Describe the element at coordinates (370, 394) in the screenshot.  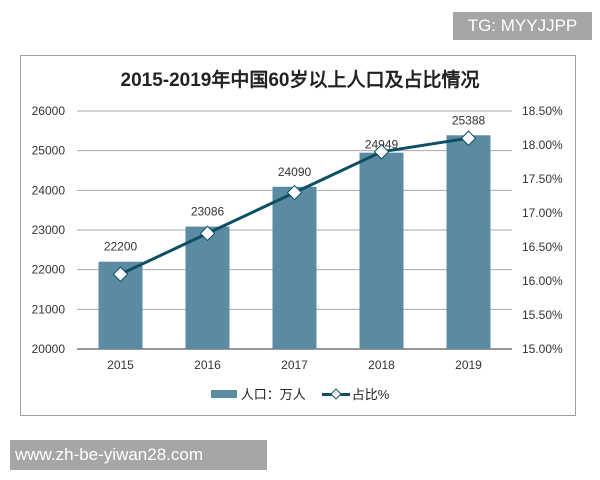
I see `legend-line-label: 占比%` at that location.